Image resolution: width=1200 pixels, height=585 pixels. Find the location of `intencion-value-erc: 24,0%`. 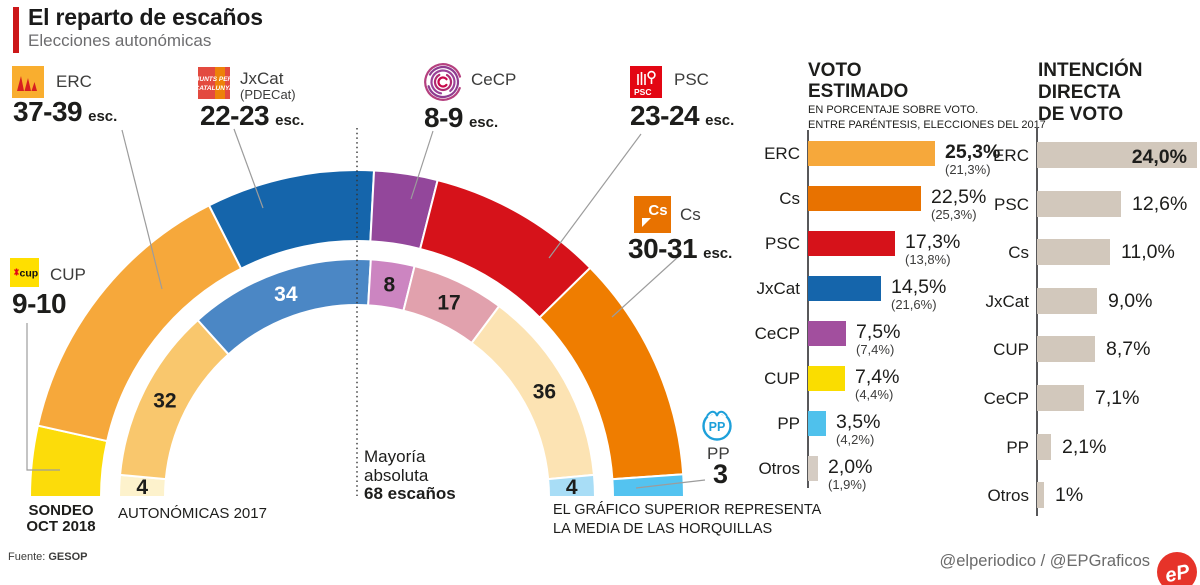

intencion-value-erc: 24,0% is located at coordinates (1159, 157).